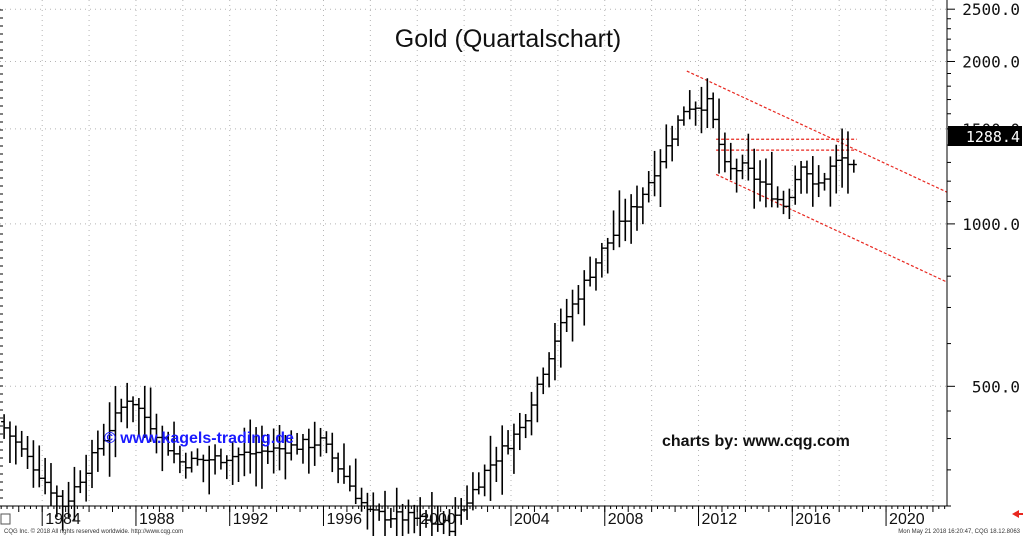 The height and width of the screenshot is (541, 1024). I want to click on x-tick-label: 2000, so click(438, 519).